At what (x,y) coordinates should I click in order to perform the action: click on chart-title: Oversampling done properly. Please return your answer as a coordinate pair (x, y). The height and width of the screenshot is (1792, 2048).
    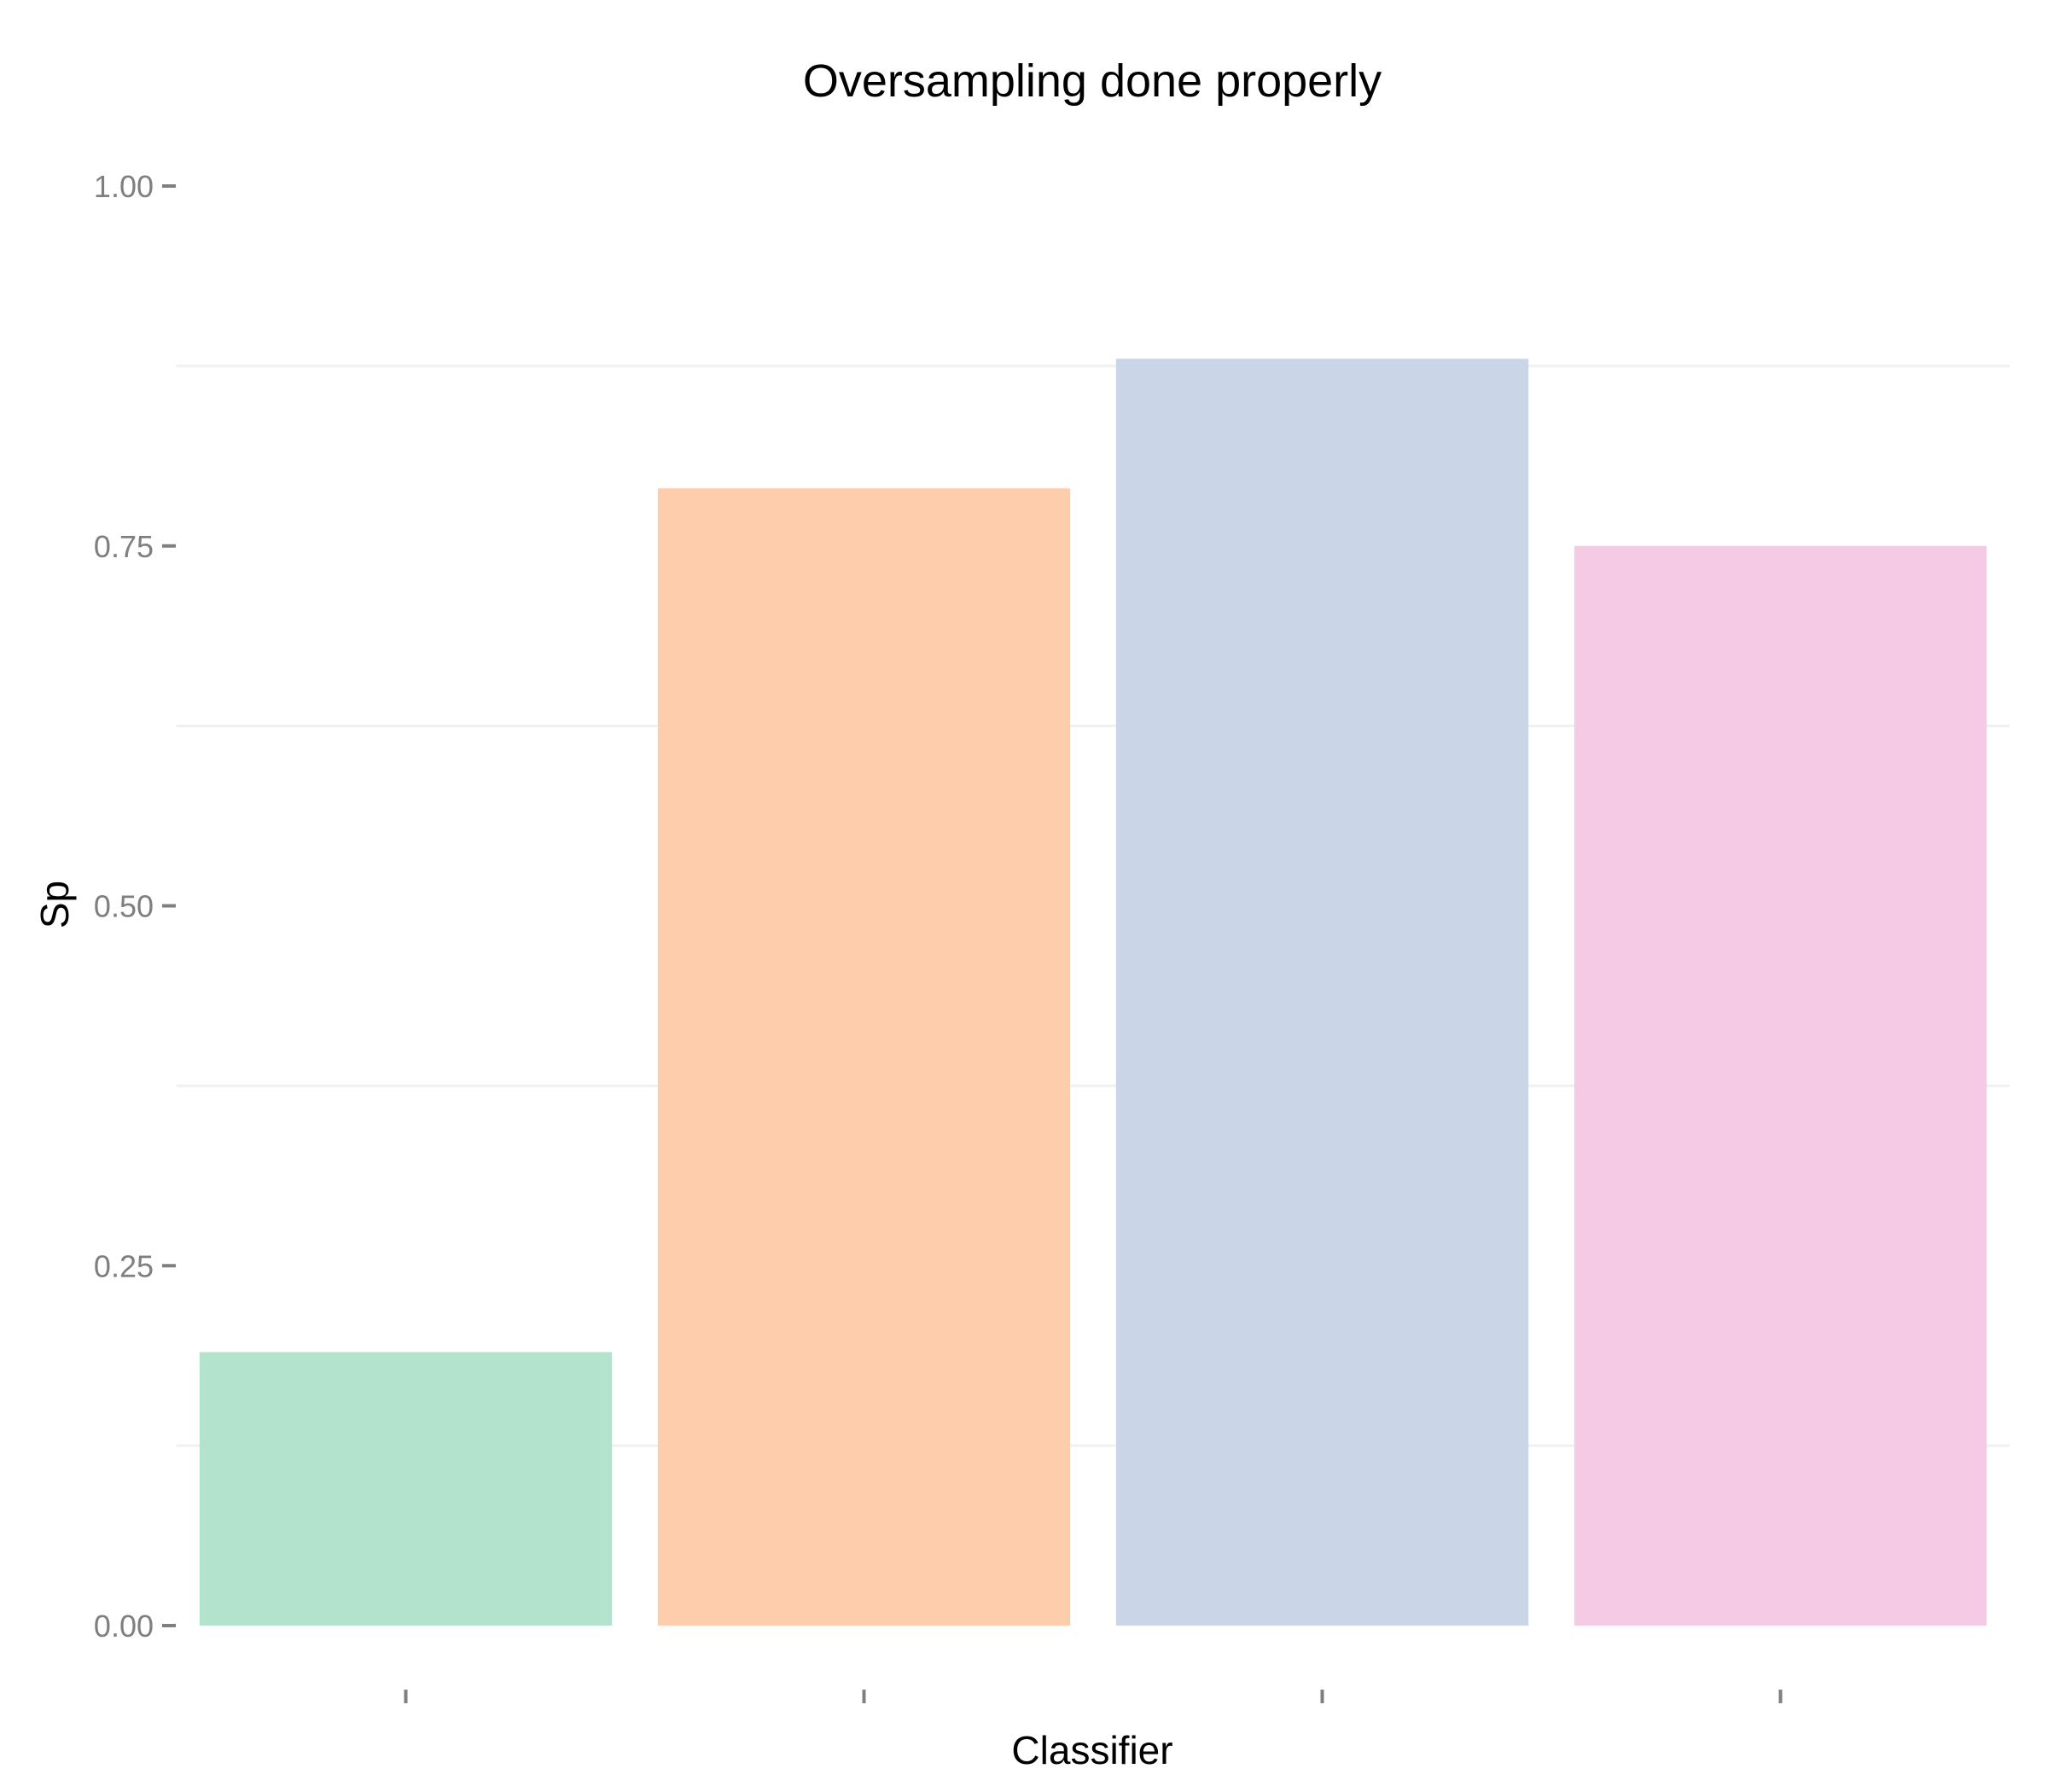
    Looking at the image, I should click on (1092, 81).